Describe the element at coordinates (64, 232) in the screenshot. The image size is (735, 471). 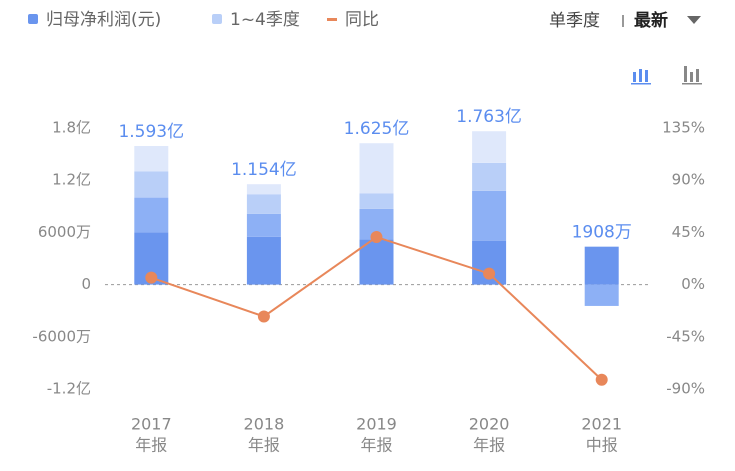
I see `y-tick-label: 6000万` at that location.